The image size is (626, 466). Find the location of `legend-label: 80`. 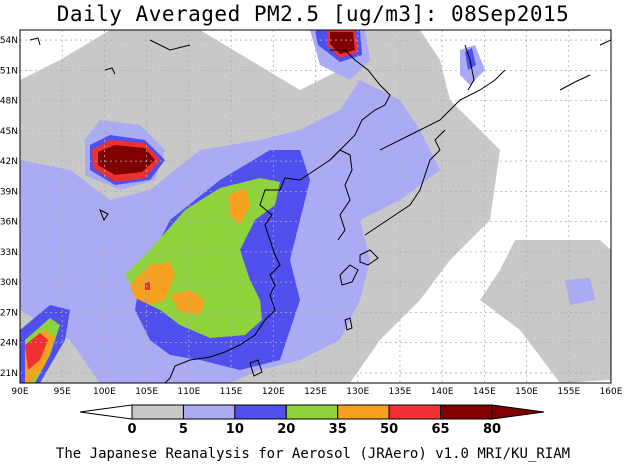

legend-label: 80 is located at coordinates (492, 429).